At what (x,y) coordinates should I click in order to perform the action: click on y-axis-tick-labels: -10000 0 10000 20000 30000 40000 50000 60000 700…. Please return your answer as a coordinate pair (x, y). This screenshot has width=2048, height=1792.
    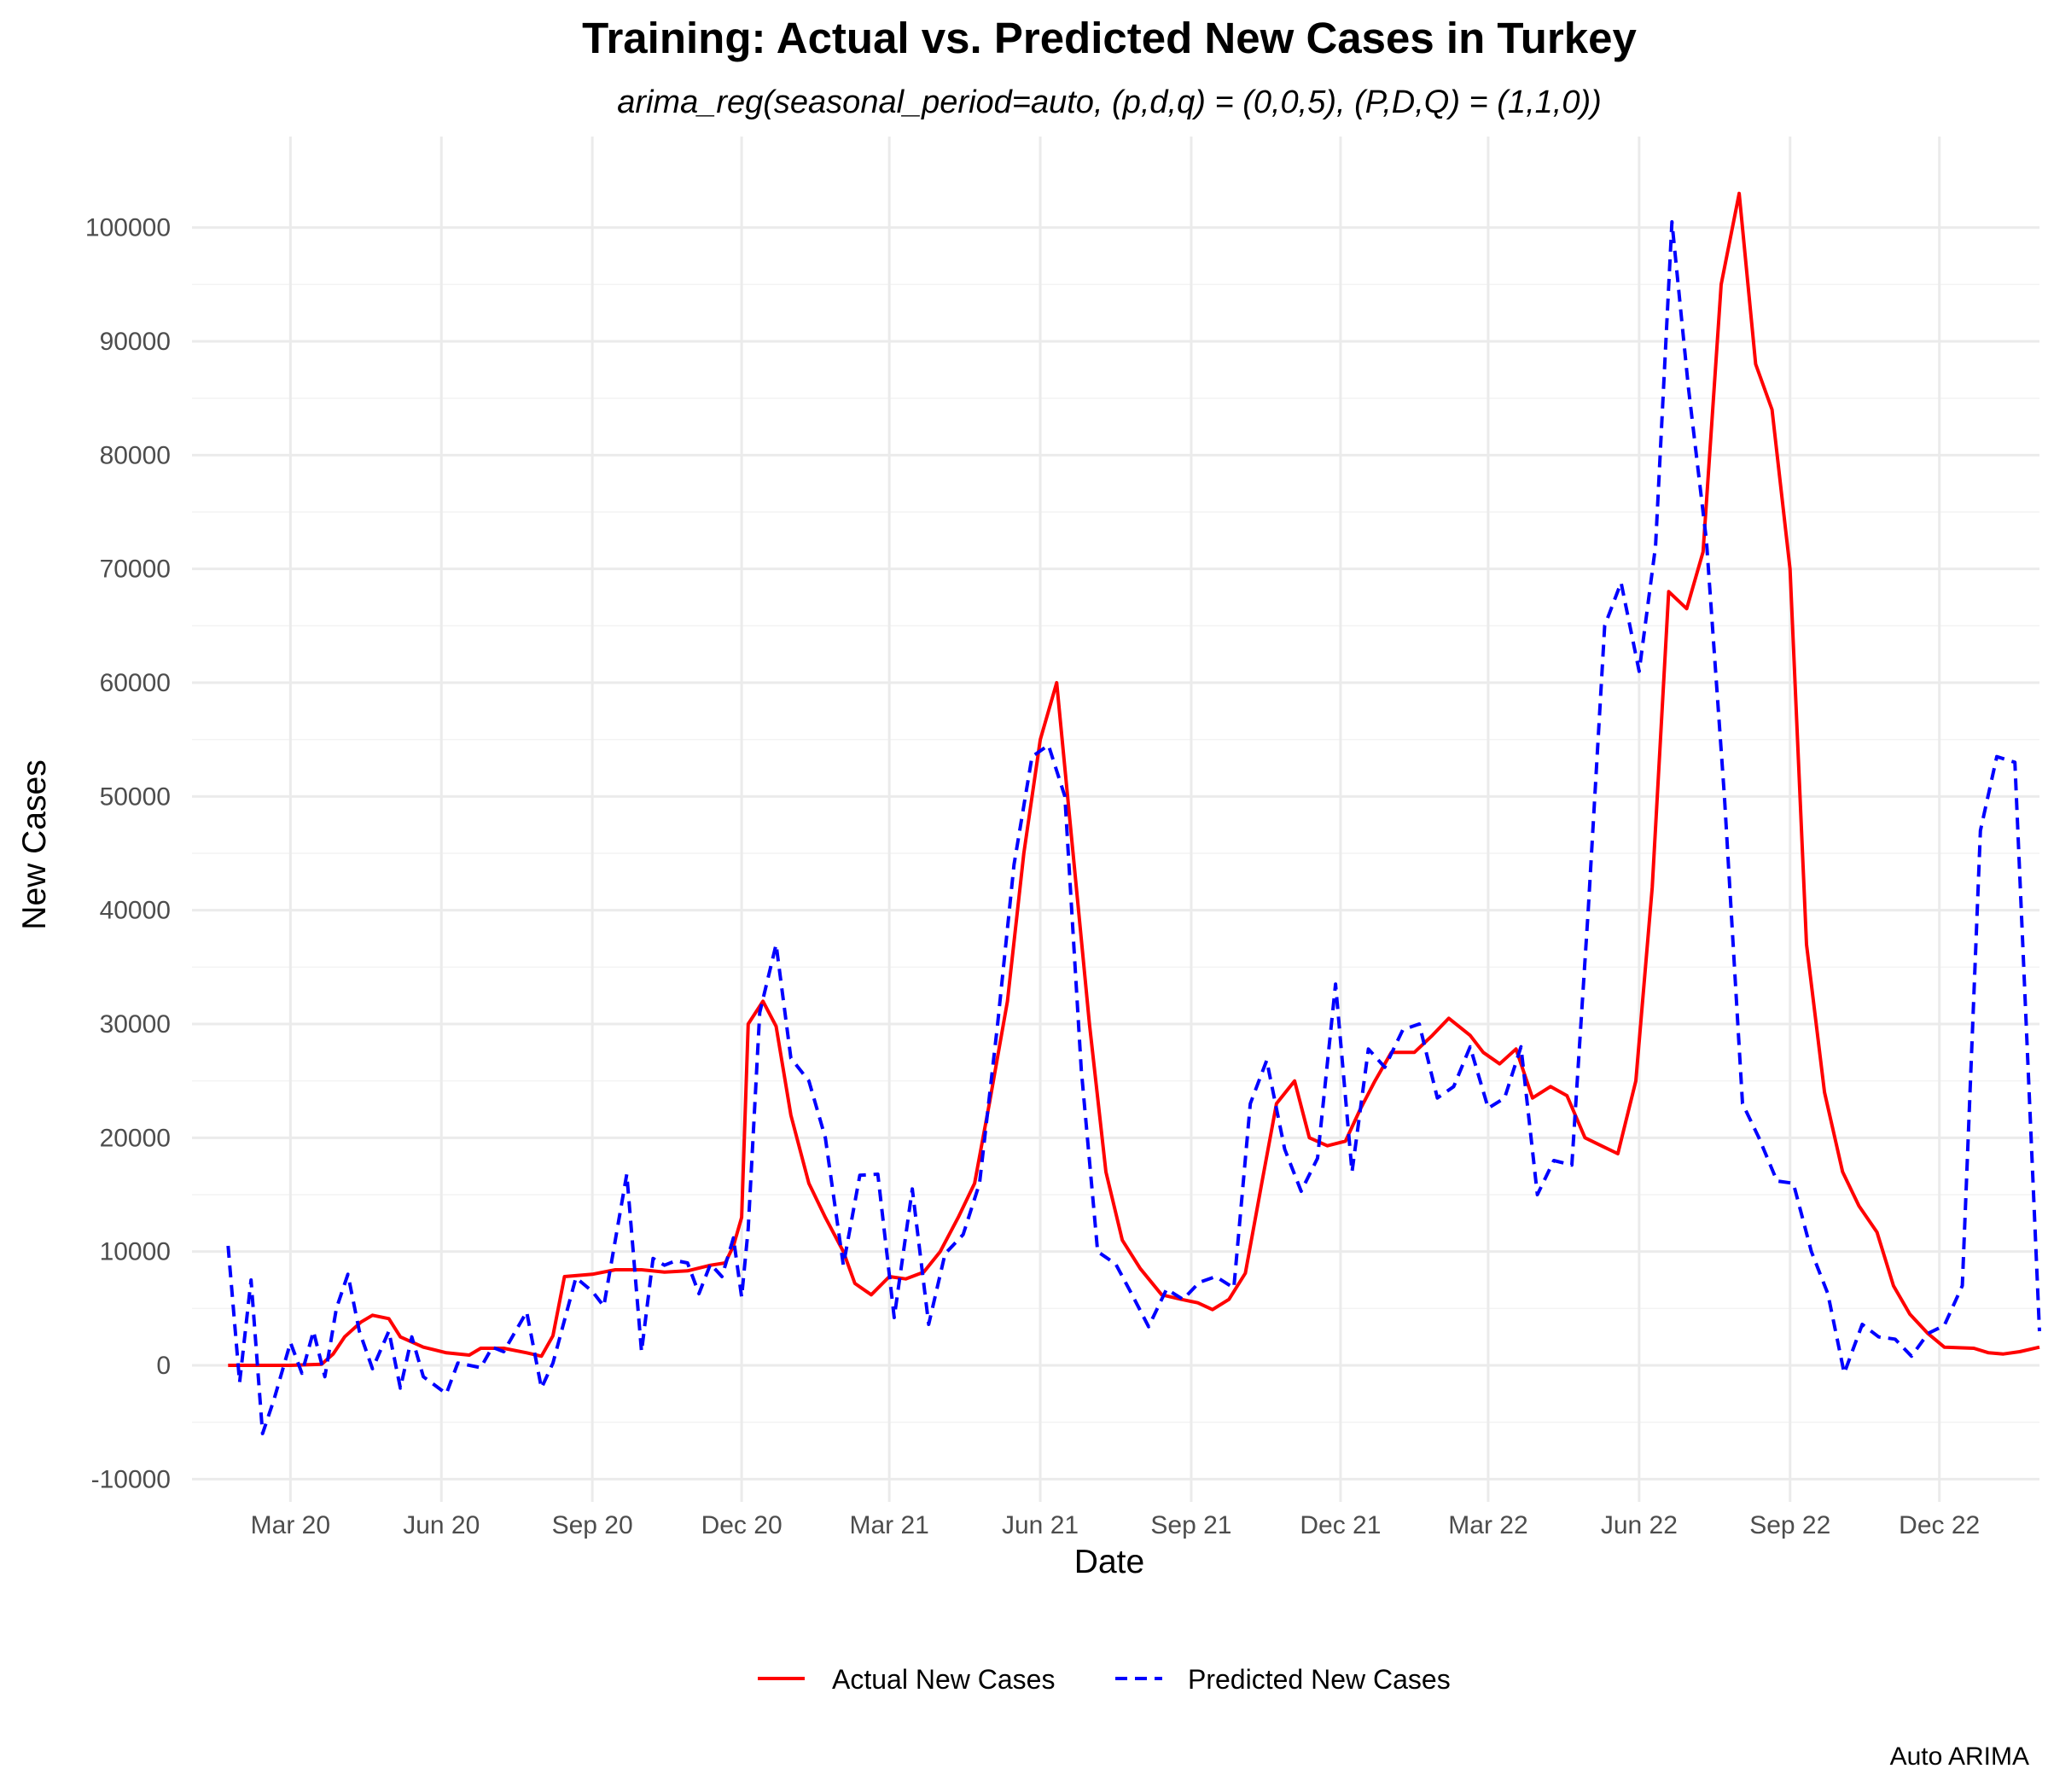
    Looking at the image, I should click on (128, 854).